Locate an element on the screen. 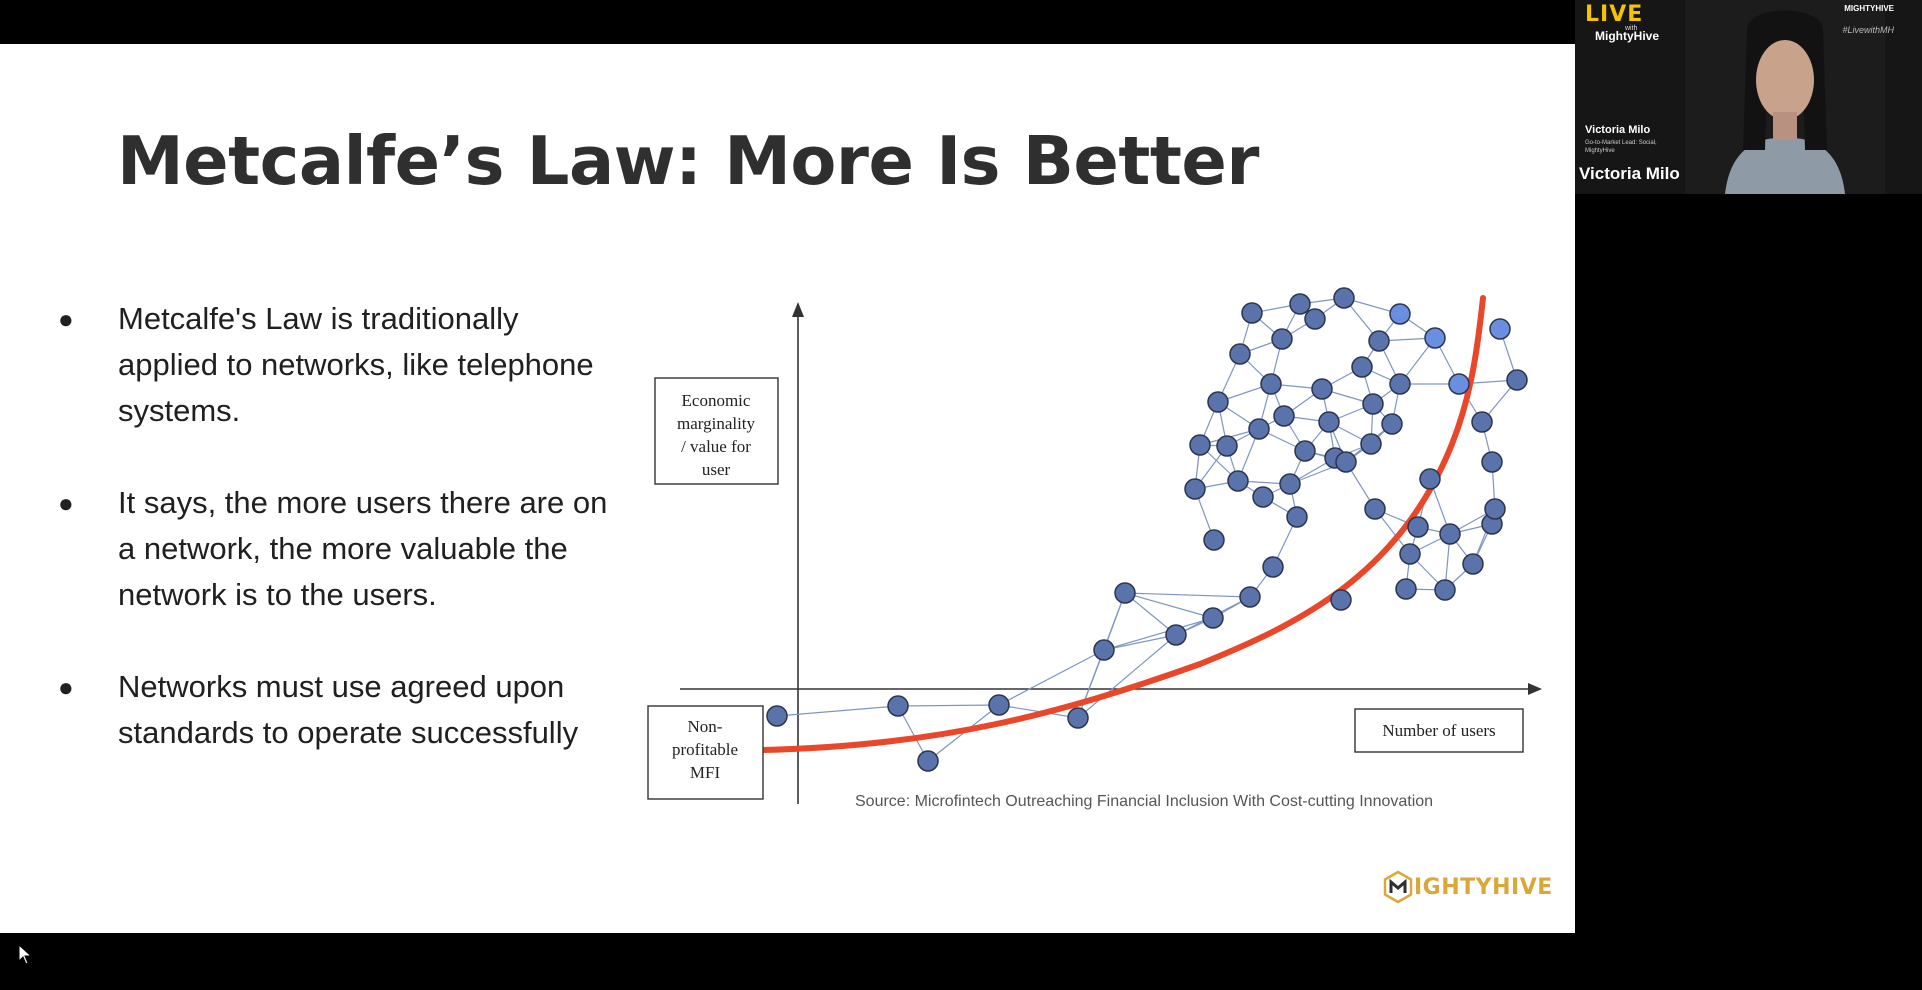  y-label-line: / value for is located at coordinates (716, 446).